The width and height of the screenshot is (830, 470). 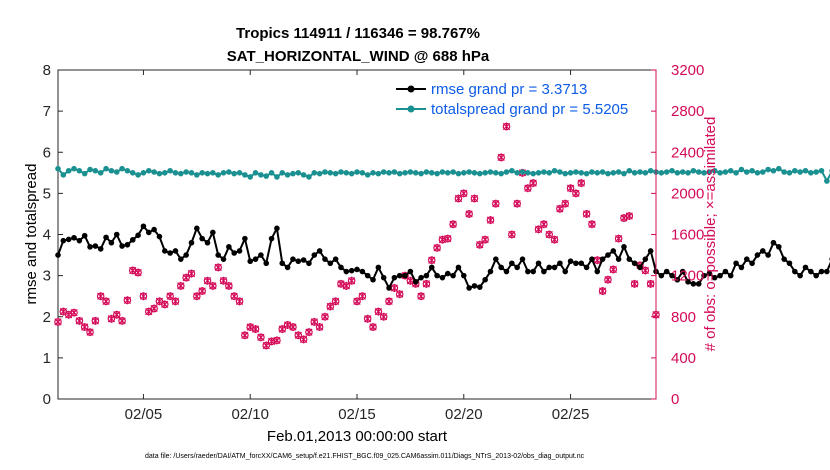 What do you see at coordinates (710, 234) in the screenshot?
I see `y-axis-label-right: # of obs: o=possible; ×=assimilated` at bounding box center [710, 234].